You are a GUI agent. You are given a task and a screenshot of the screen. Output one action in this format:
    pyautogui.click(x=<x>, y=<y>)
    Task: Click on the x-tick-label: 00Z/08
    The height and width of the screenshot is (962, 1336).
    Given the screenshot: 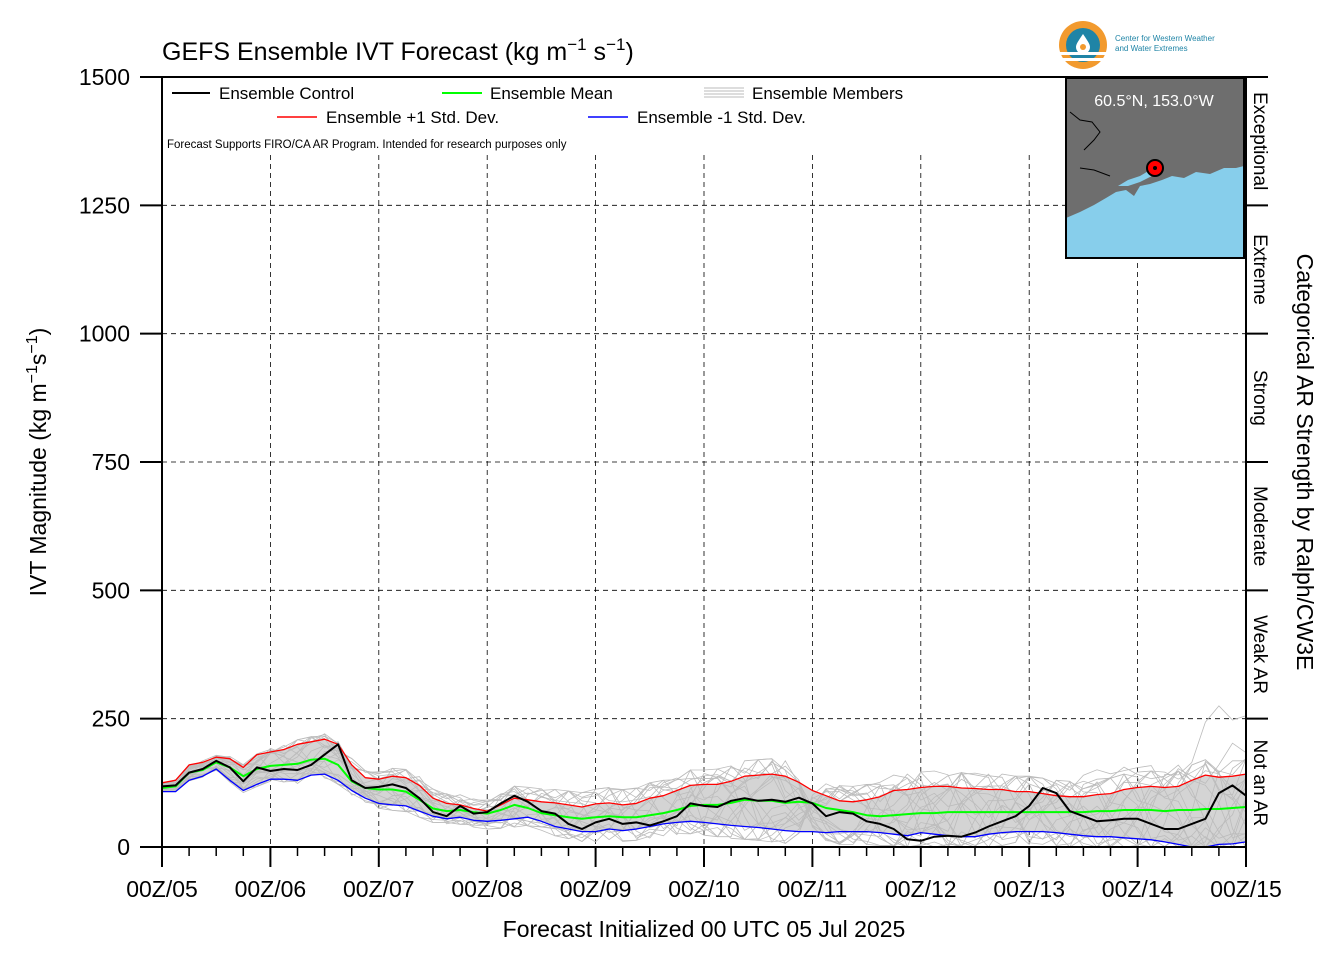 What is the action you would take?
    pyautogui.click(x=487, y=889)
    